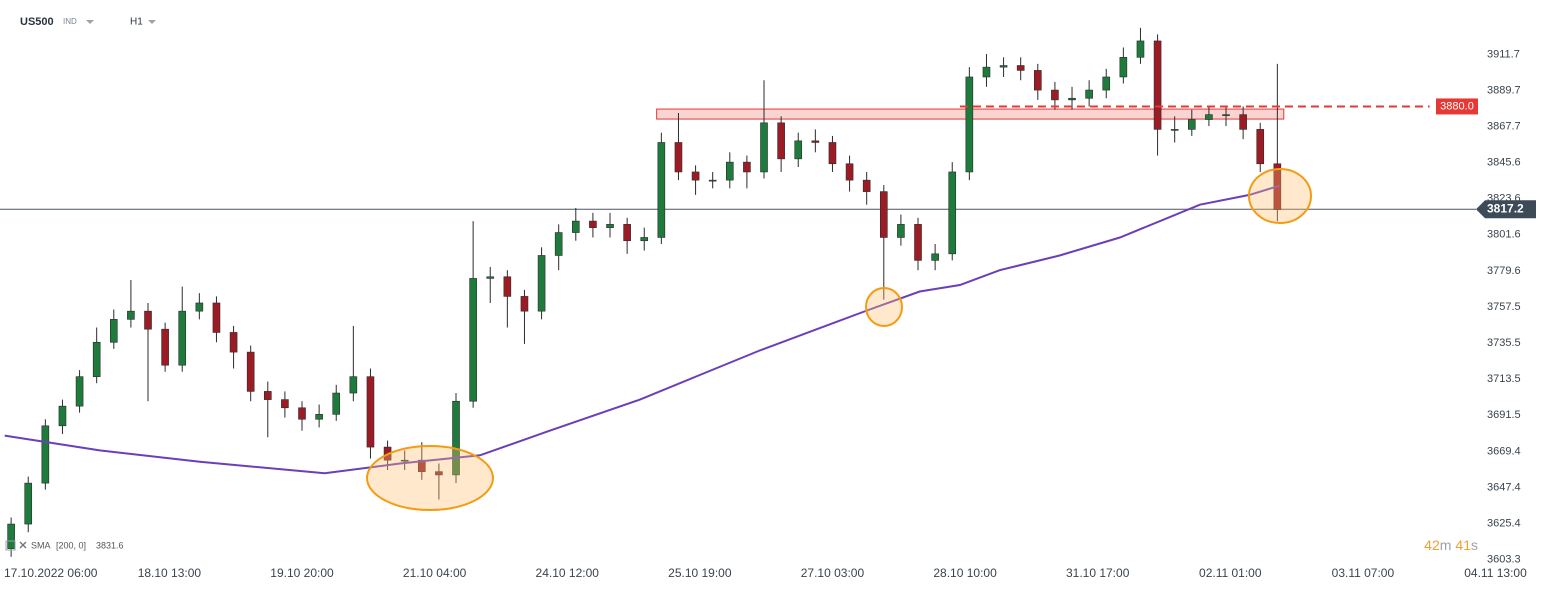 Image resolution: width=1546 pixels, height=590 pixels. Describe the element at coordinates (1504, 487) in the screenshot. I see `y-tick-label: 3647.4` at that location.